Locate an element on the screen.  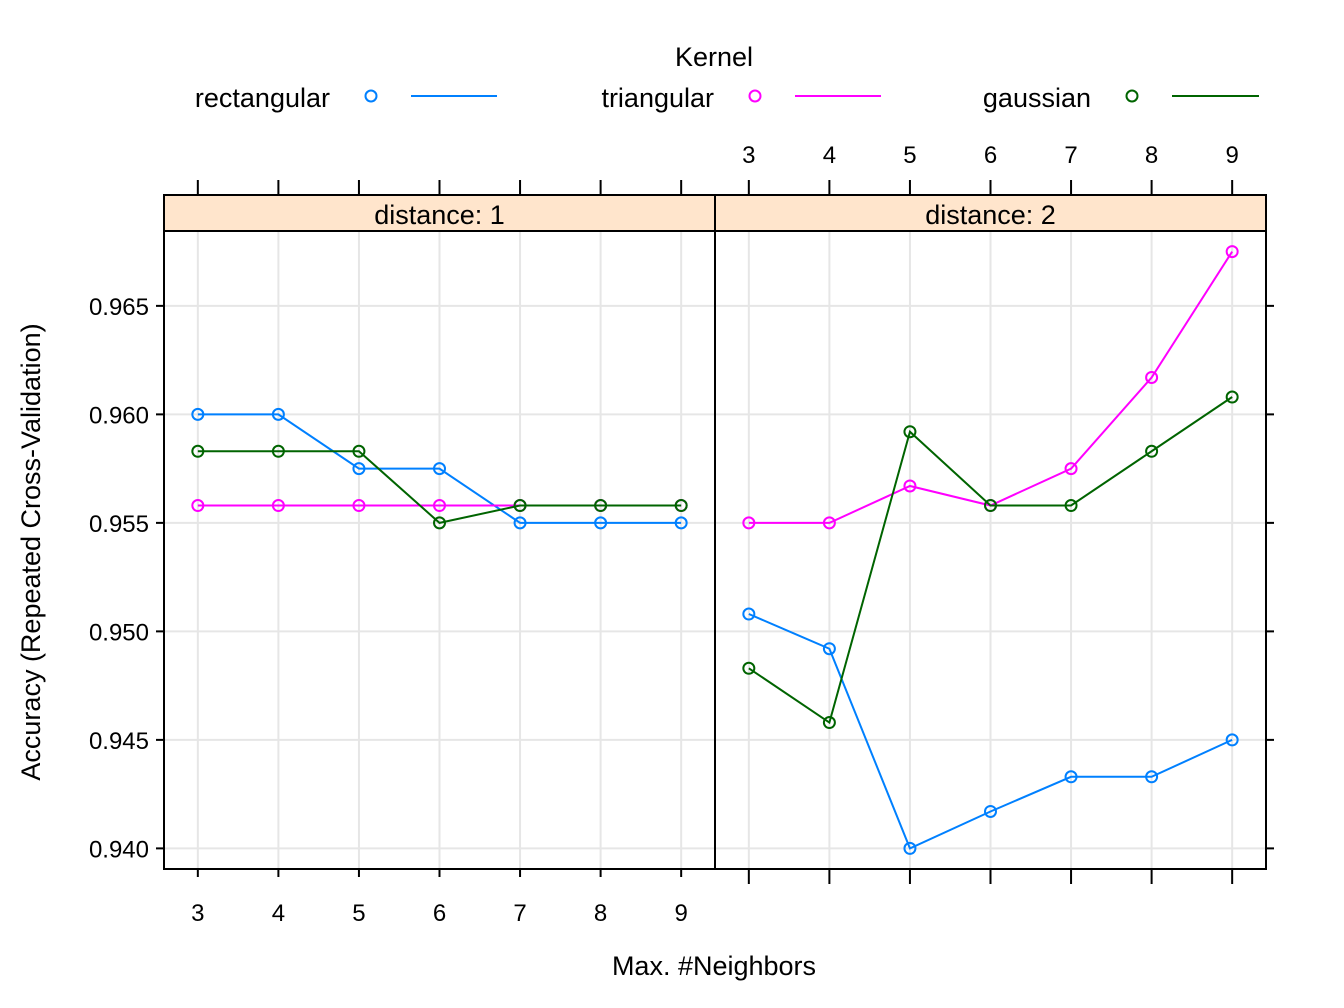
x-tick-label-top: 7 is located at coordinates (1070, 155).